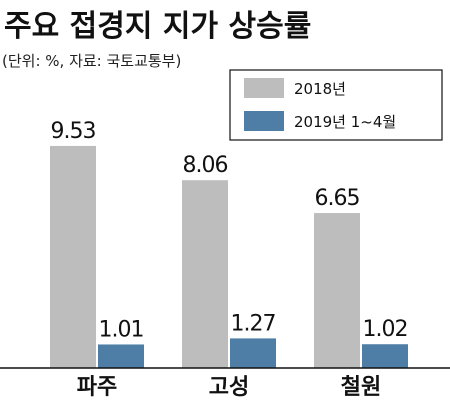 The image size is (450, 402). I want to click on value-label-2019-0: 1.01, so click(121, 329).